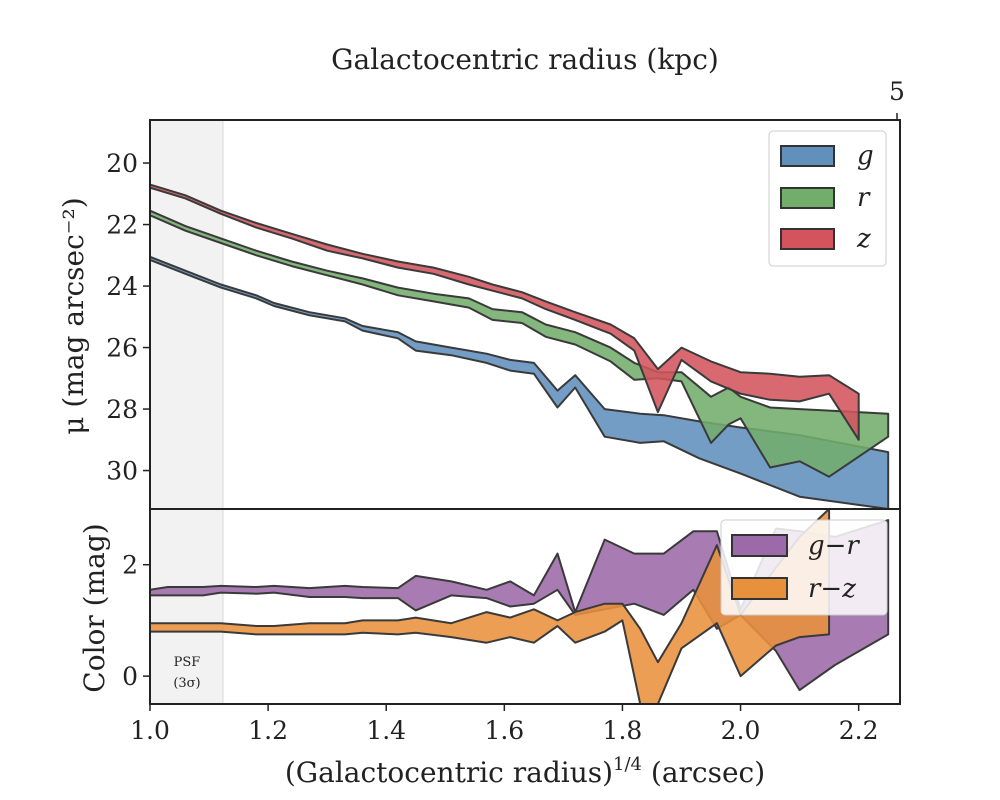 The image size is (1000, 800). Describe the element at coordinates (150, 730) in the screenshot. I see `x-tick-label: 1.0` at that location.